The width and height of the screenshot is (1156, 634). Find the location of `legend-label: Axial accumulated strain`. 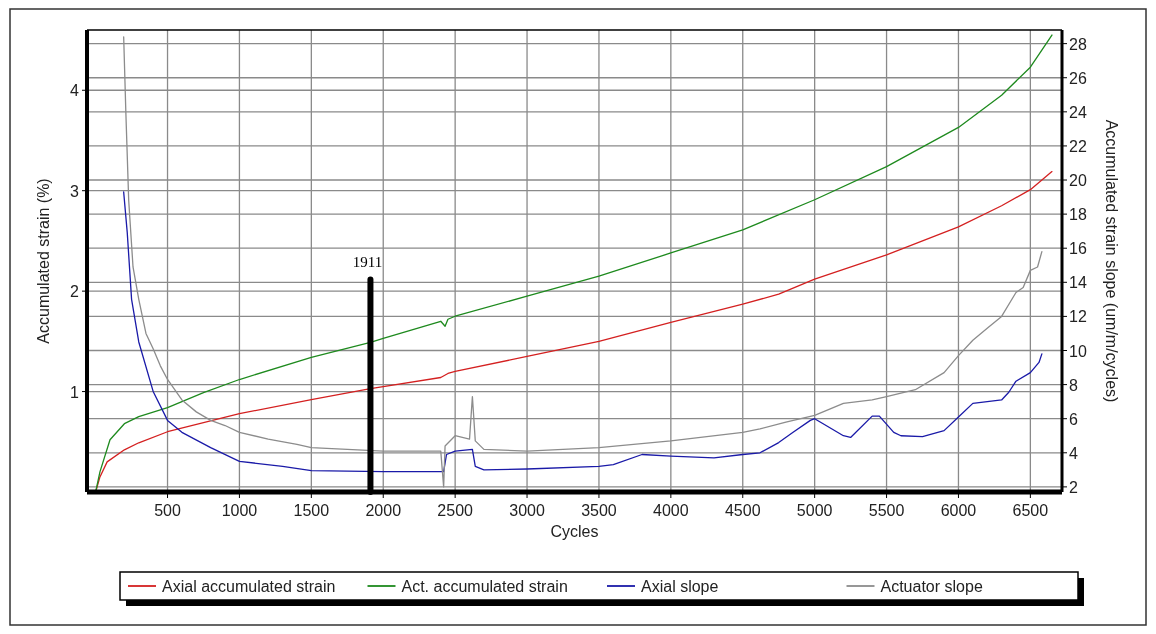

legend-label: Axial accumulated strain is located at coordinates (249, 586).